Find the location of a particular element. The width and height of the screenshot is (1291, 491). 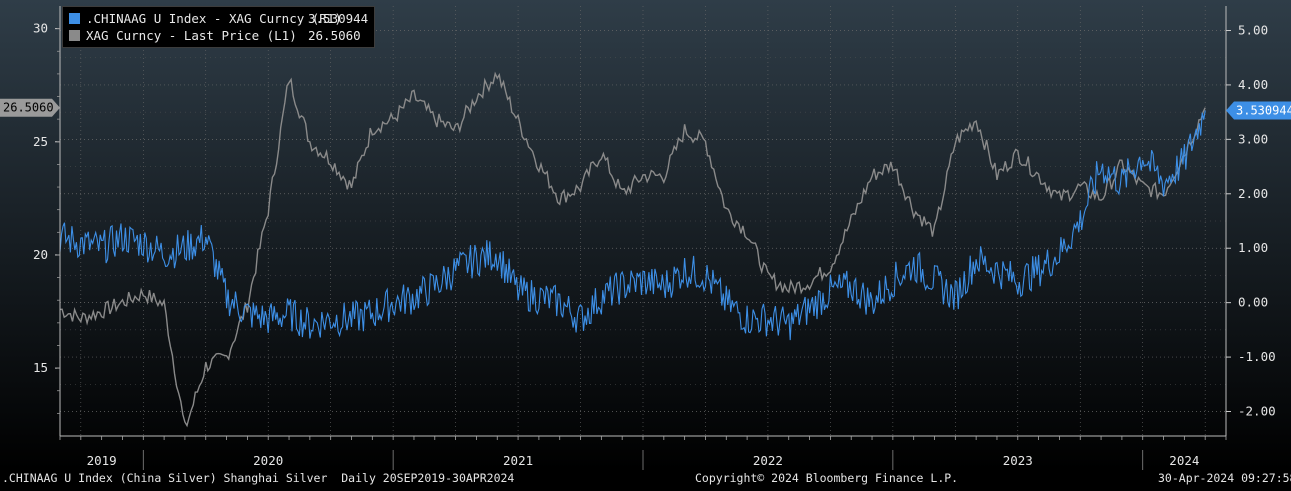

legend-swatch-ratio is located at coordinates (74, 18).